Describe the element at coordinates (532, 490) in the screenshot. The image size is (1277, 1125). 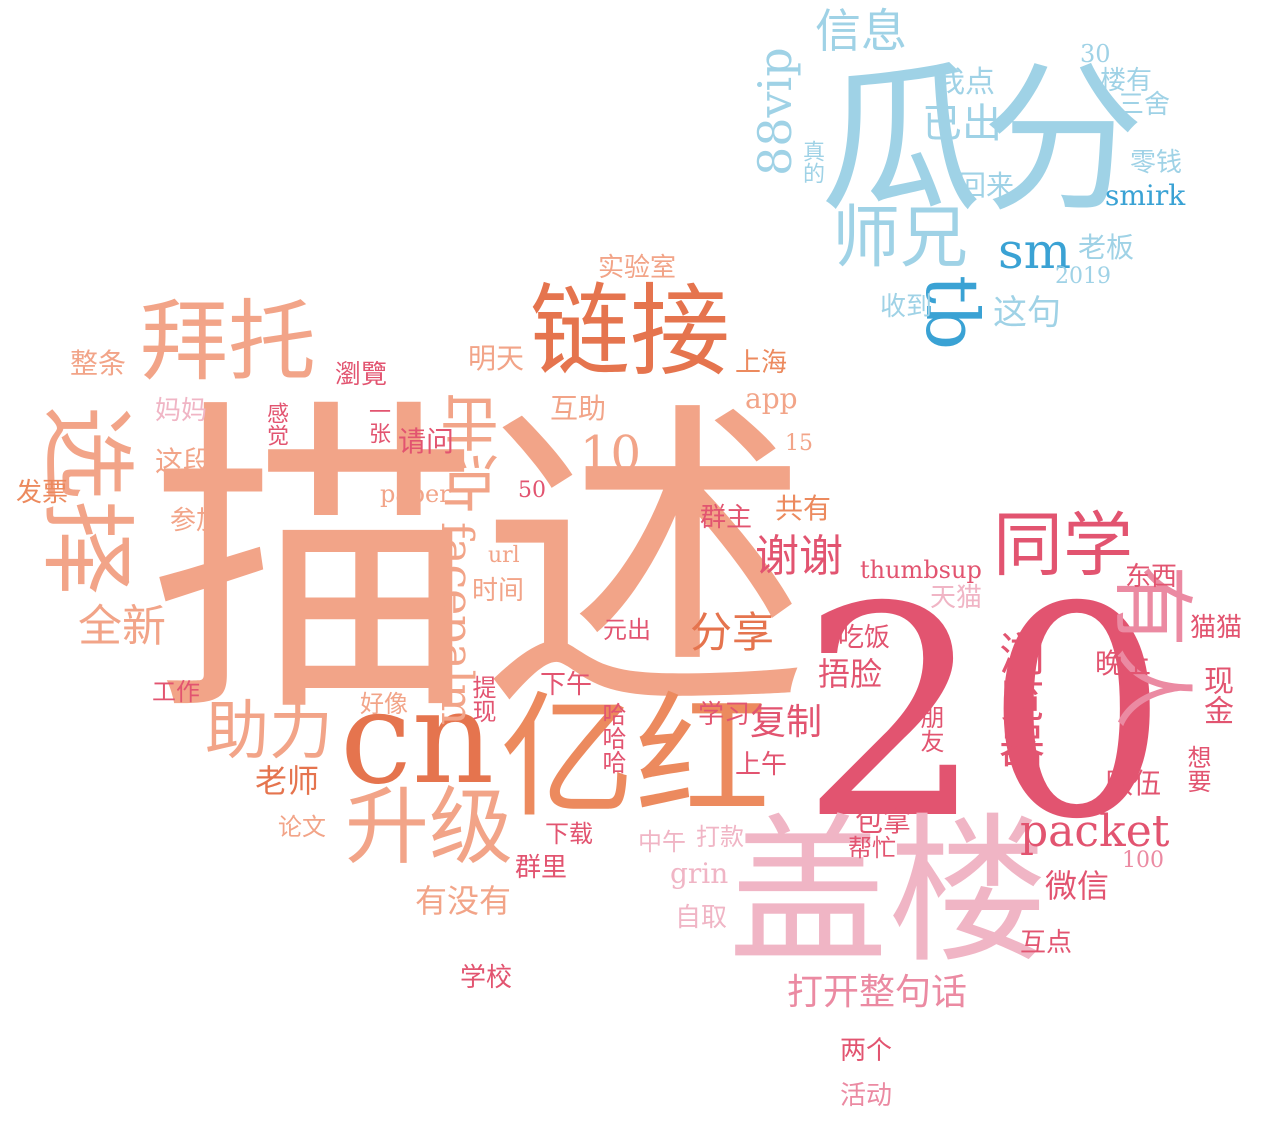
I see `word: 50` at that location.